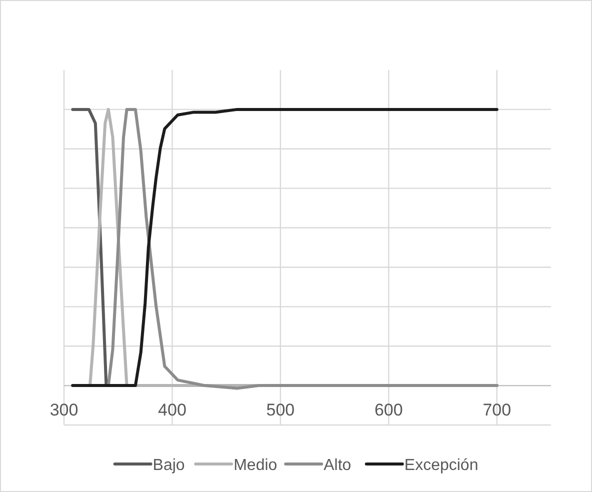 The image size is (592, 492). I want to click on x-tick-label: 300, so click(64, 410).